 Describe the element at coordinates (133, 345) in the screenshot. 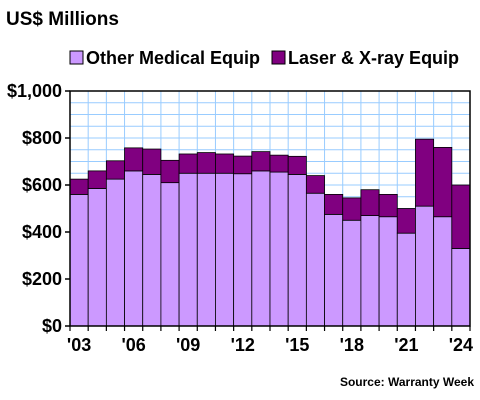

I see `x-tick-label: '06` at that location.